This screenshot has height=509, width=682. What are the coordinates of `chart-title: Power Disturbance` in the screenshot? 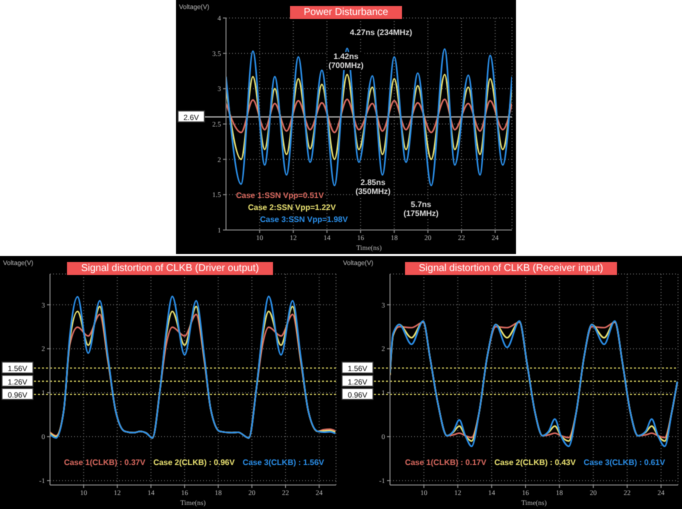 It's located at (346, 12).